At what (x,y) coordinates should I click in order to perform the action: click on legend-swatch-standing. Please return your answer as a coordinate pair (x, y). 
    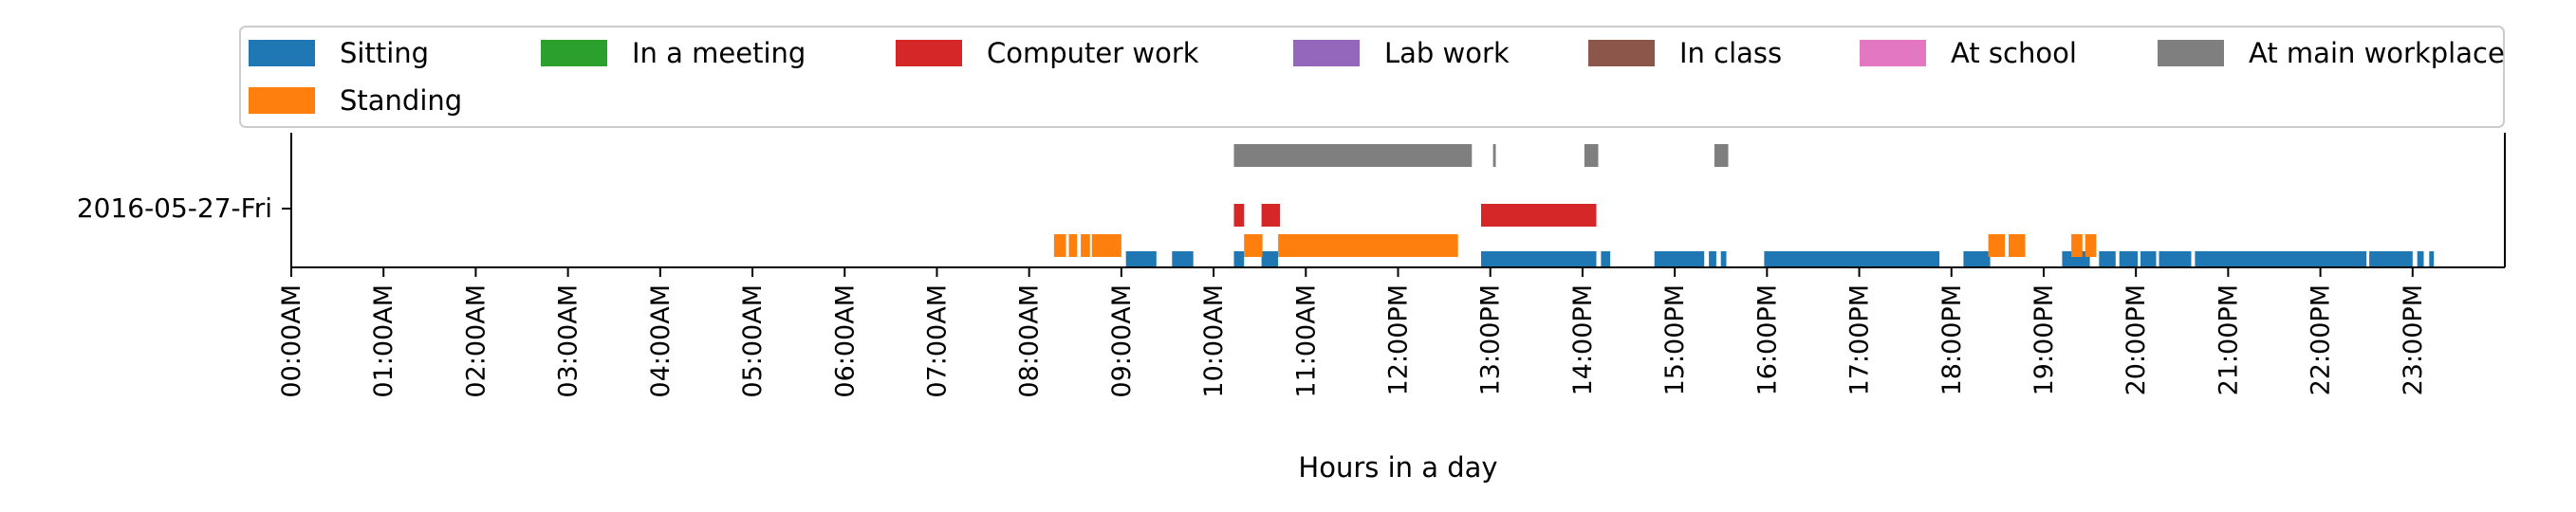
    Looking at the image, I should click on (282, 100).